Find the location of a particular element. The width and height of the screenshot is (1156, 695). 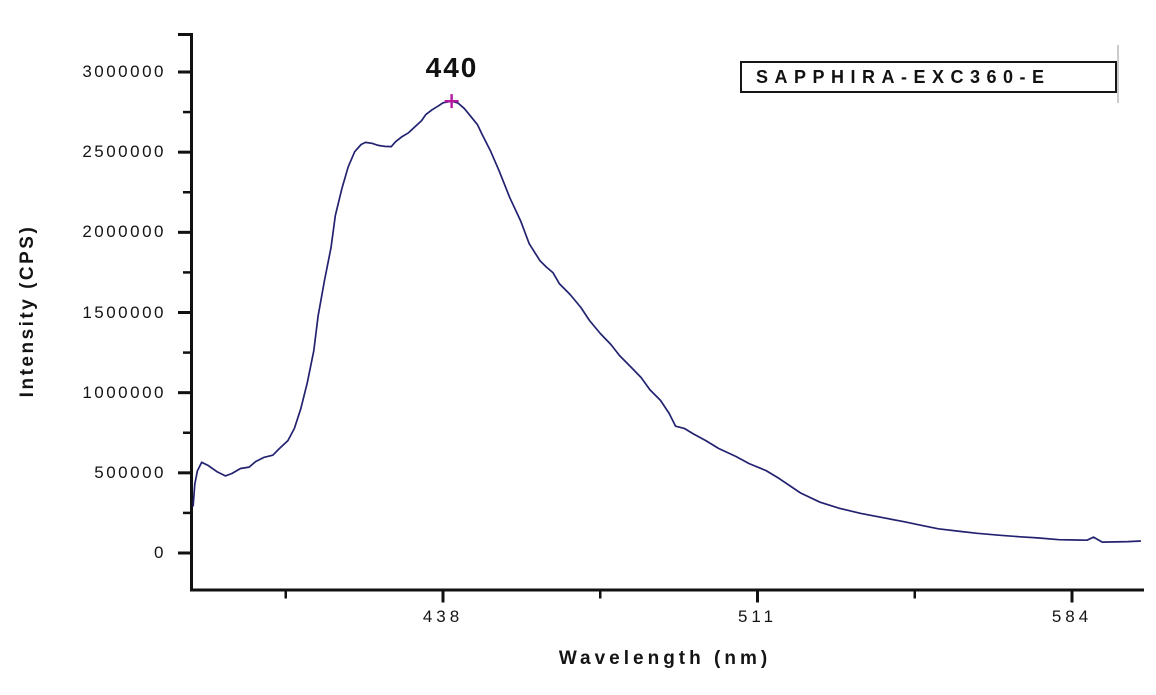

legend-edge-line is located at coordinates (1118, 74).